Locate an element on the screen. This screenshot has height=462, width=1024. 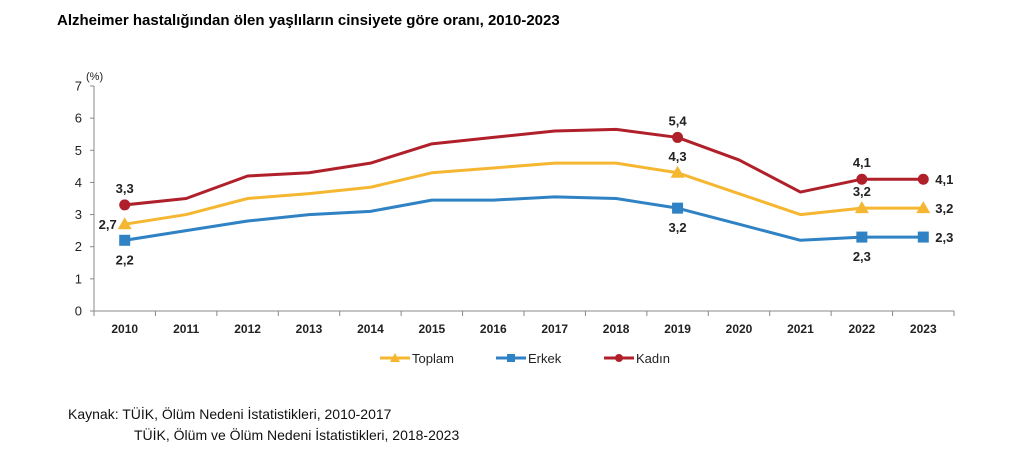
data-label-toplam-2019: 4,3 is located at coordinates (678, 156).